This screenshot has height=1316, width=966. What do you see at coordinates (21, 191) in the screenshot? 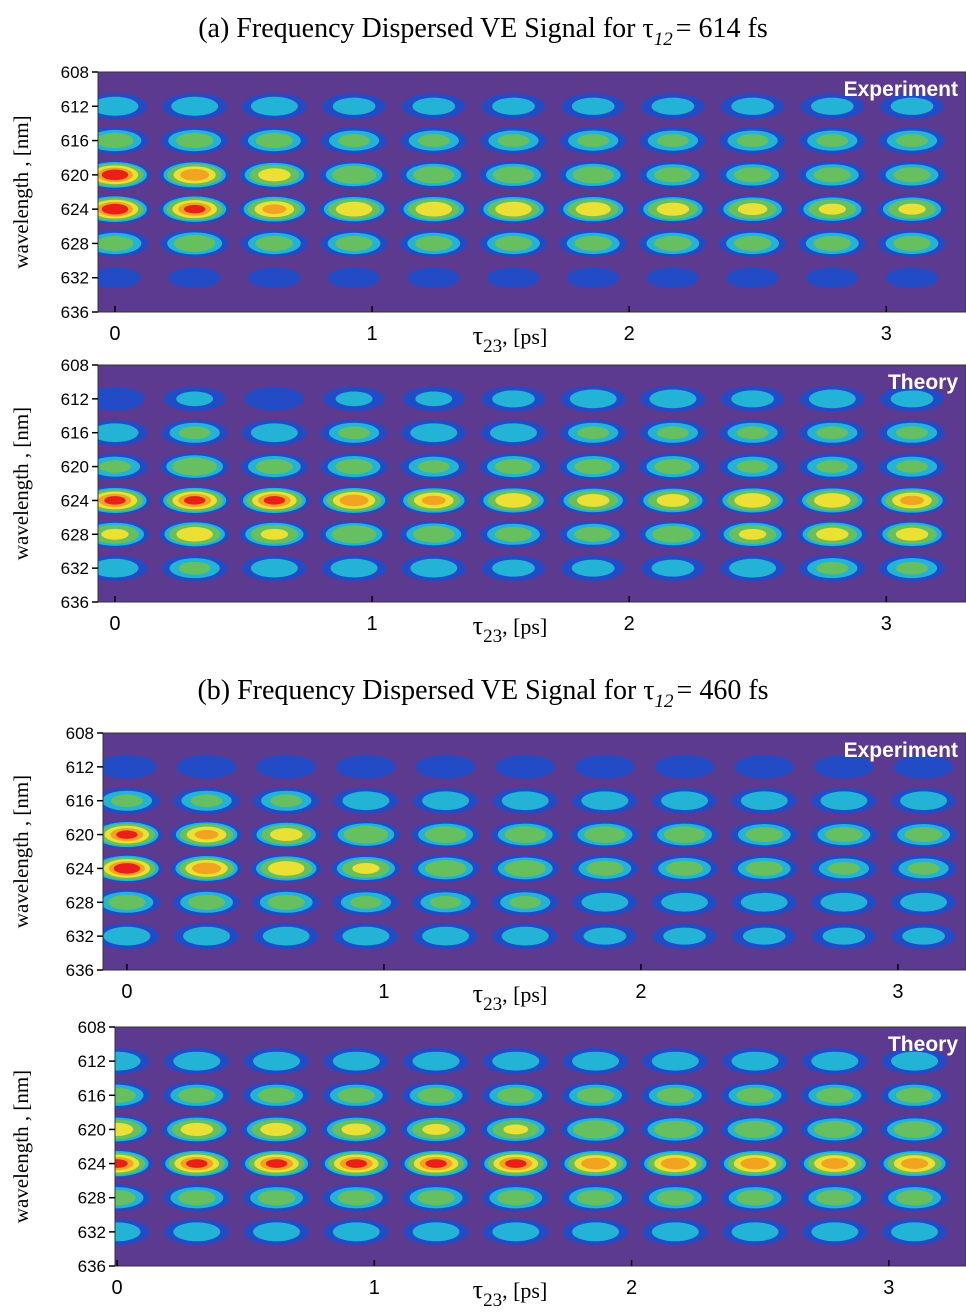
I see `y-axis-label: wavelength , [nm]` at bounding box center [21, 191].